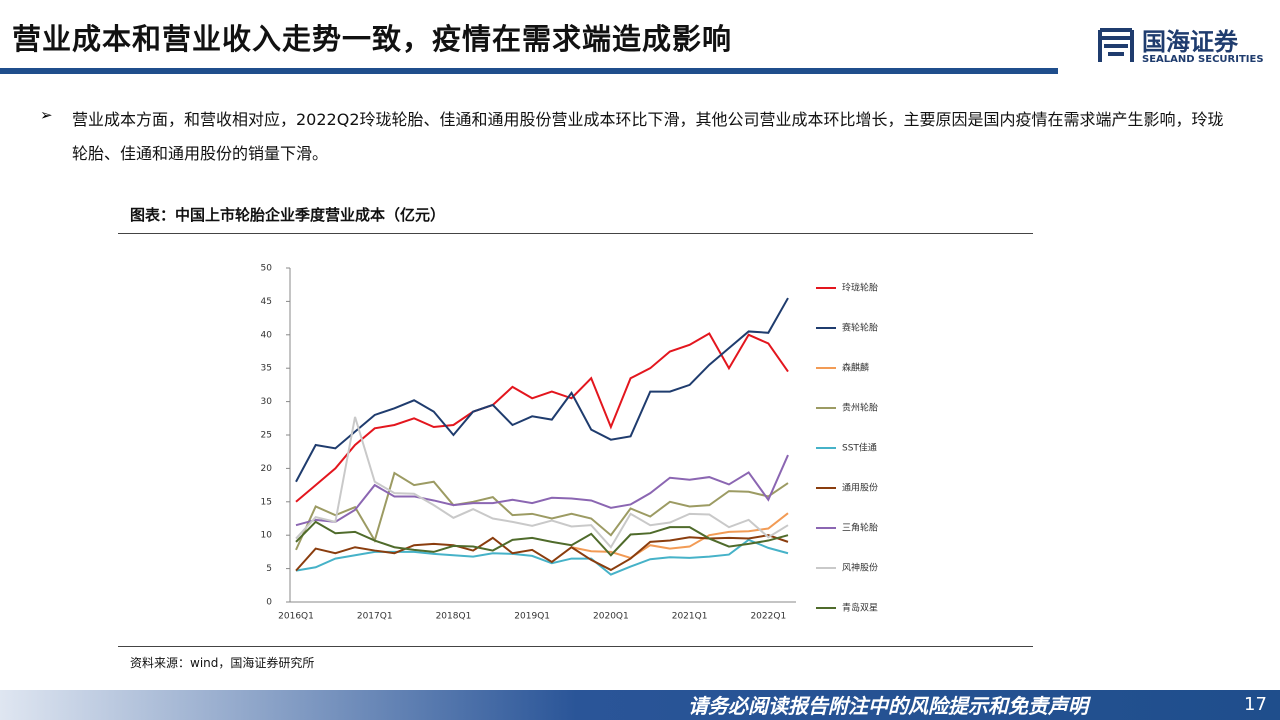  Describe the element at coordinates (267, 269) in the screenshot. I see `y-tick-label: 50` at that location.